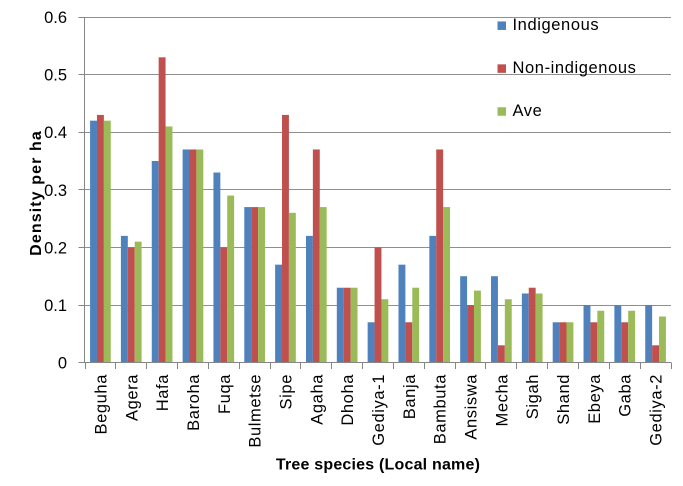  Describe the element at coordinates (556, 25) in the screenshot. I see `svg-text: Indigenous` at that location.